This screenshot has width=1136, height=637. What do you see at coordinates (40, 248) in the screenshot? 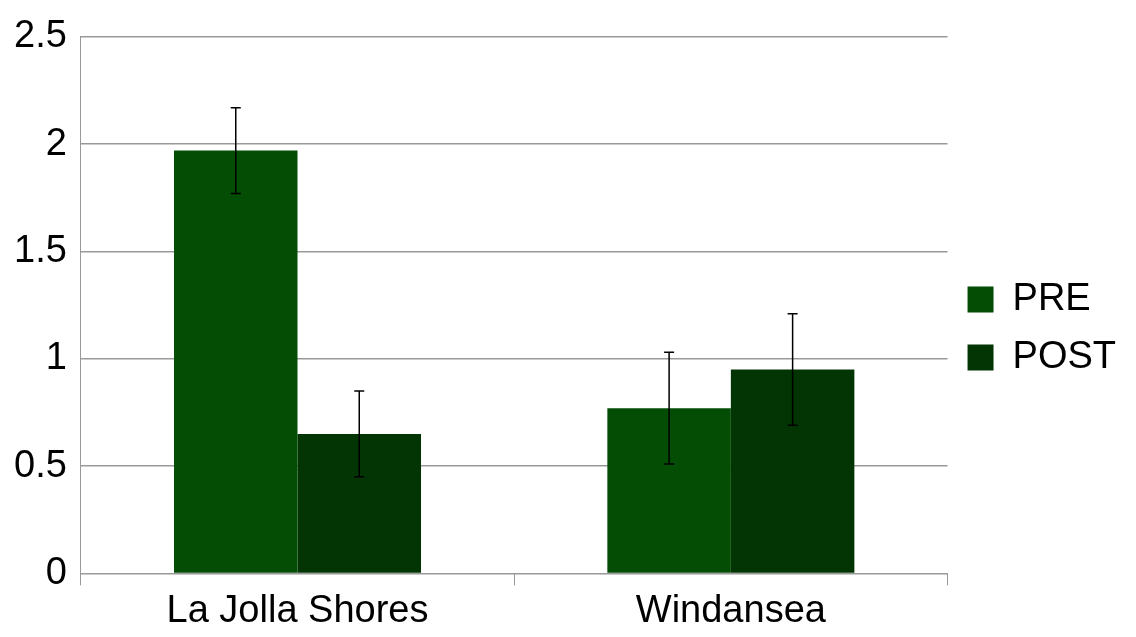
I see `y-tick-label: 1.5` at bounding box center [40, 248].